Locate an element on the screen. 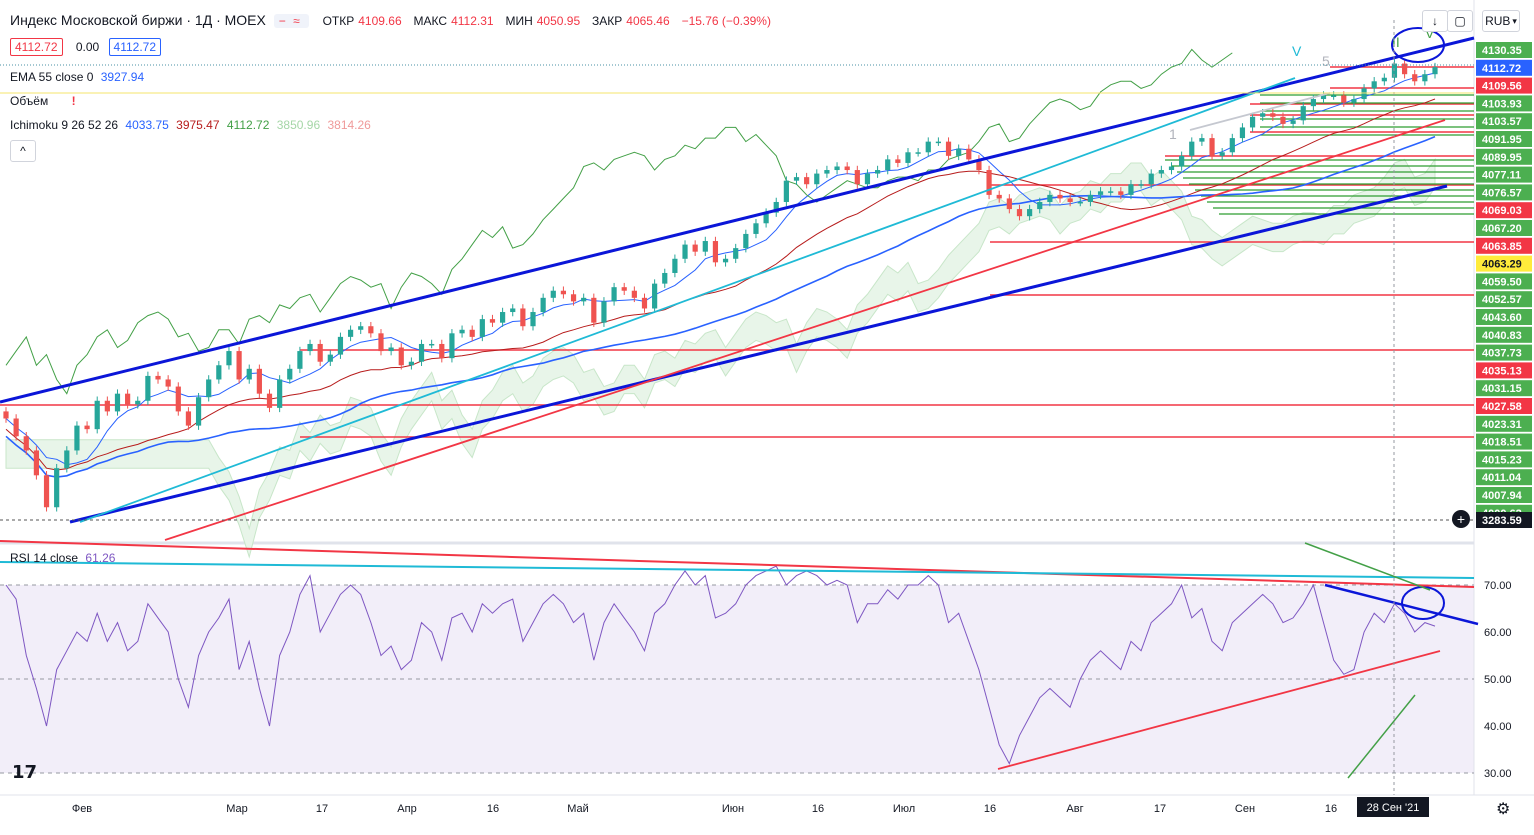  price-label: 4043.60 is located at coordinates (1502, 318).